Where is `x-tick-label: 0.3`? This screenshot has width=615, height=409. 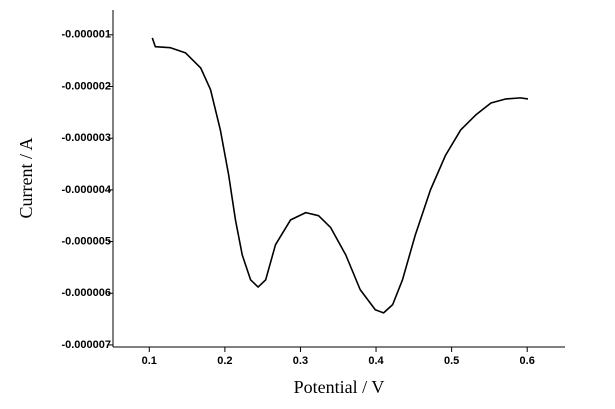
x-tick-label: 0.3 is located at coordinates (300, 361).